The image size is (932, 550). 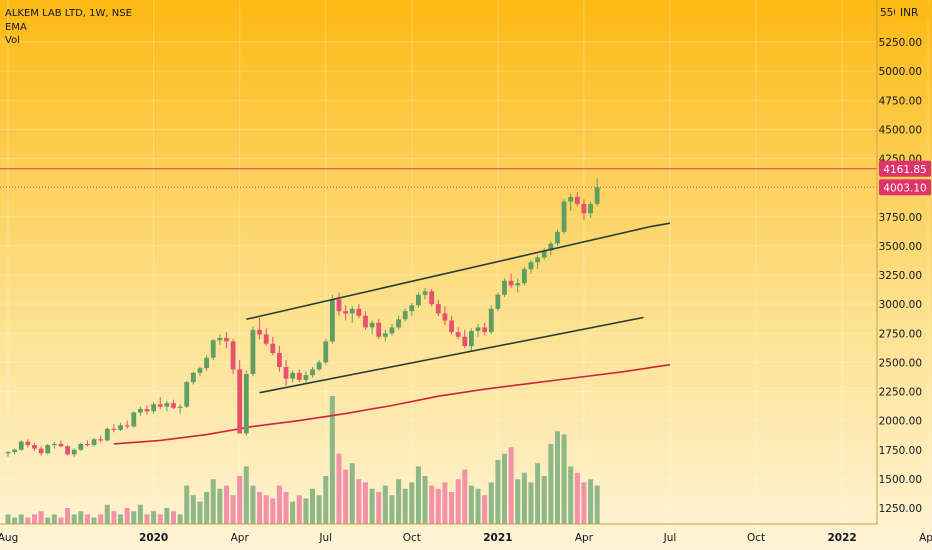 I want to click on ema-line, so click(x=392, y=404).